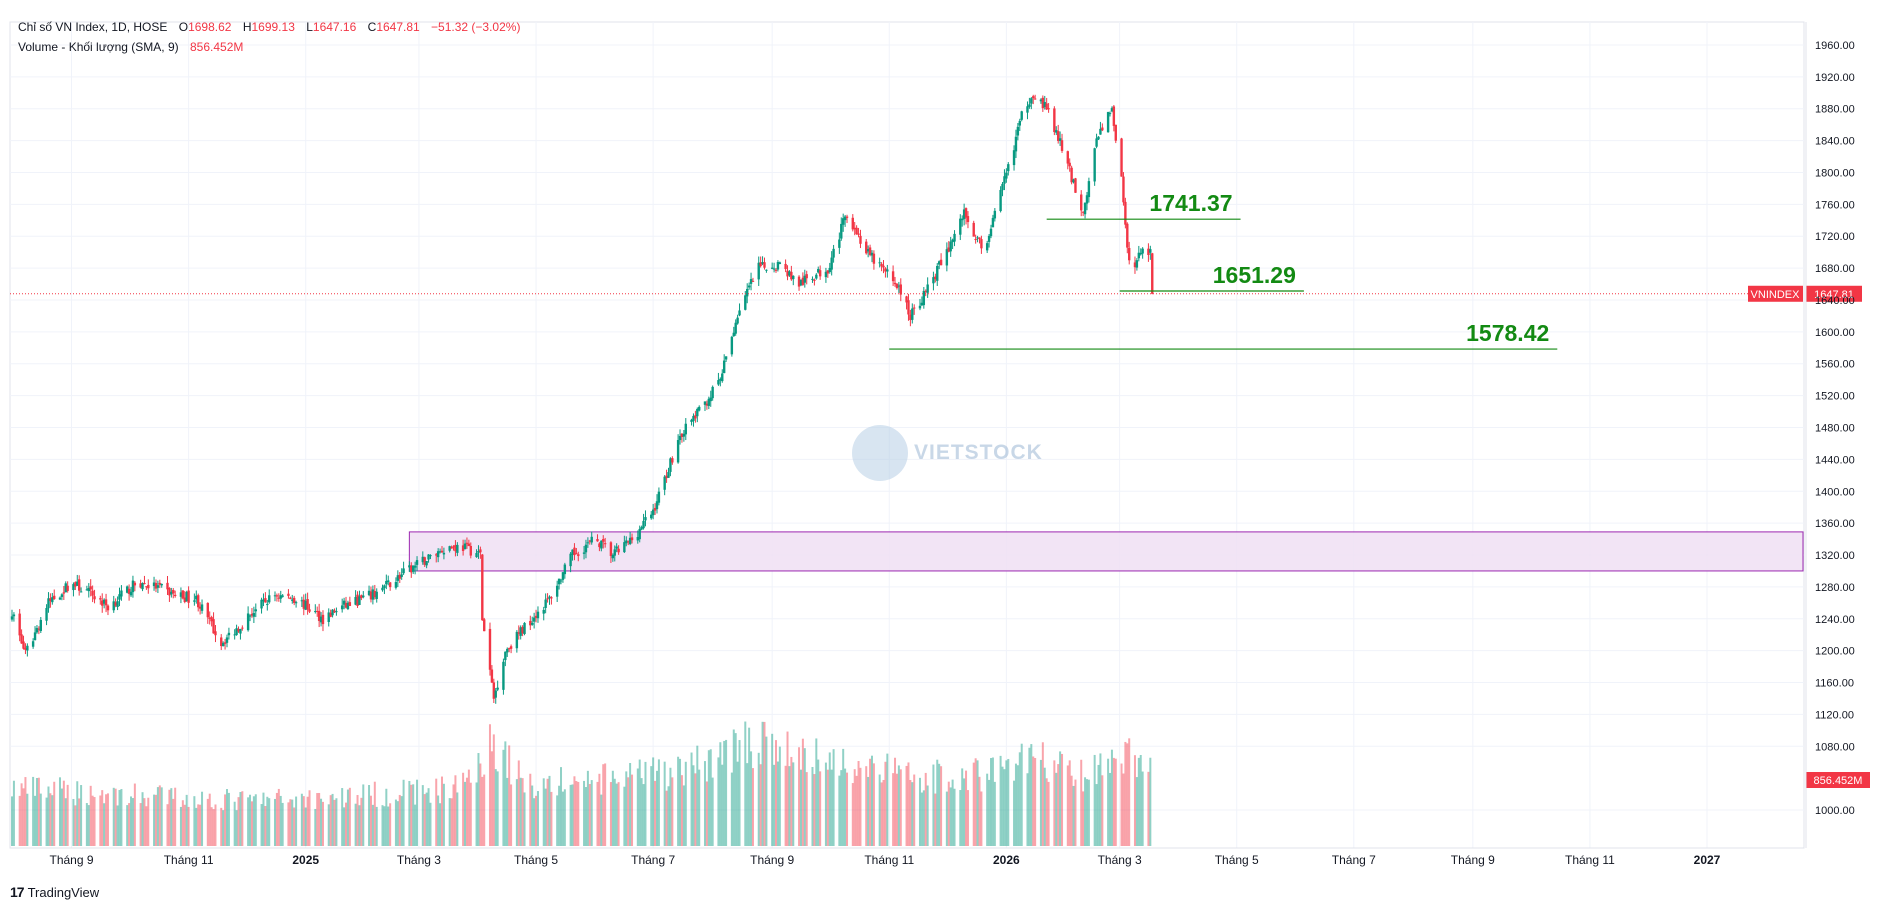  What do you see at coordinates (98, 47) in the screenshot?
I see `volume-title: Volume - Khối lượng (SMA, 9)` at bounding box center [98, 47].